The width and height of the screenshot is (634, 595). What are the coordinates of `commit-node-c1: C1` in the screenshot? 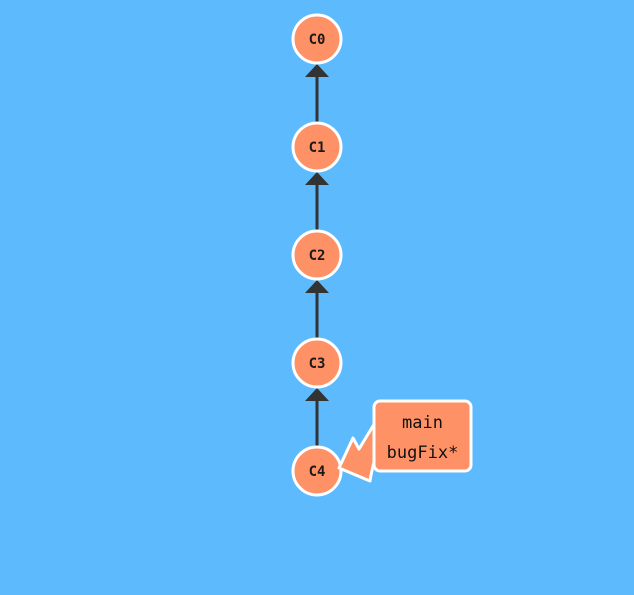 It's located at (317, 147).